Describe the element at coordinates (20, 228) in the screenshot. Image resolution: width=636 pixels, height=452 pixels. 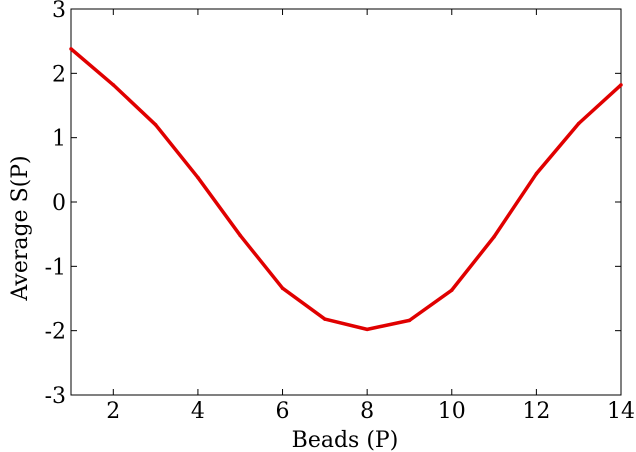
I see `y-axis-title: Average S(P)` at that location.